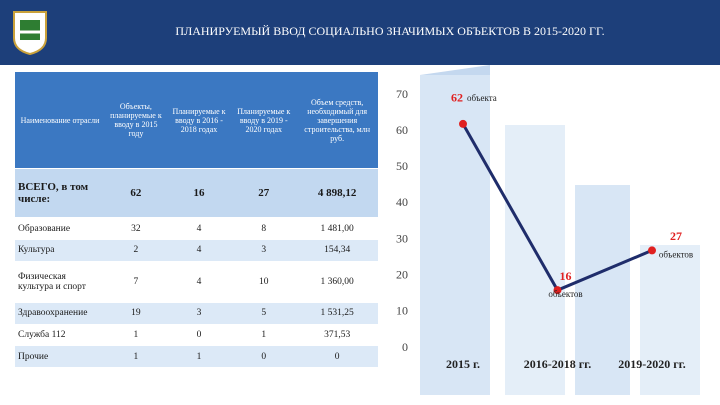 This screenshot has width=720, height=405. Describe the element at coordinates (337, 250) in the screenshot. I see `cell: 154,34` at that location.